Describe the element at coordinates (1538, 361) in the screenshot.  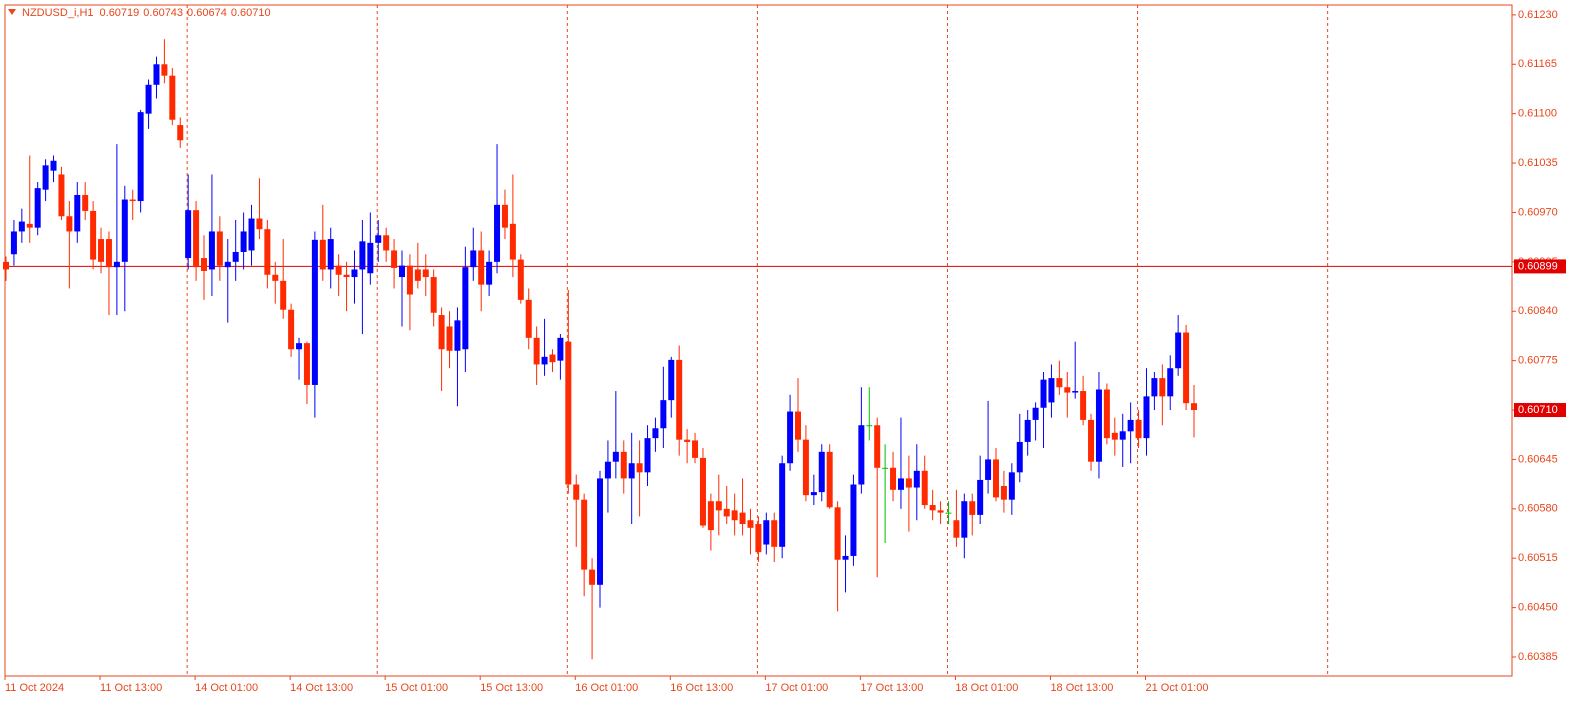
I see `y-tick-label: 0.60775` at that location.